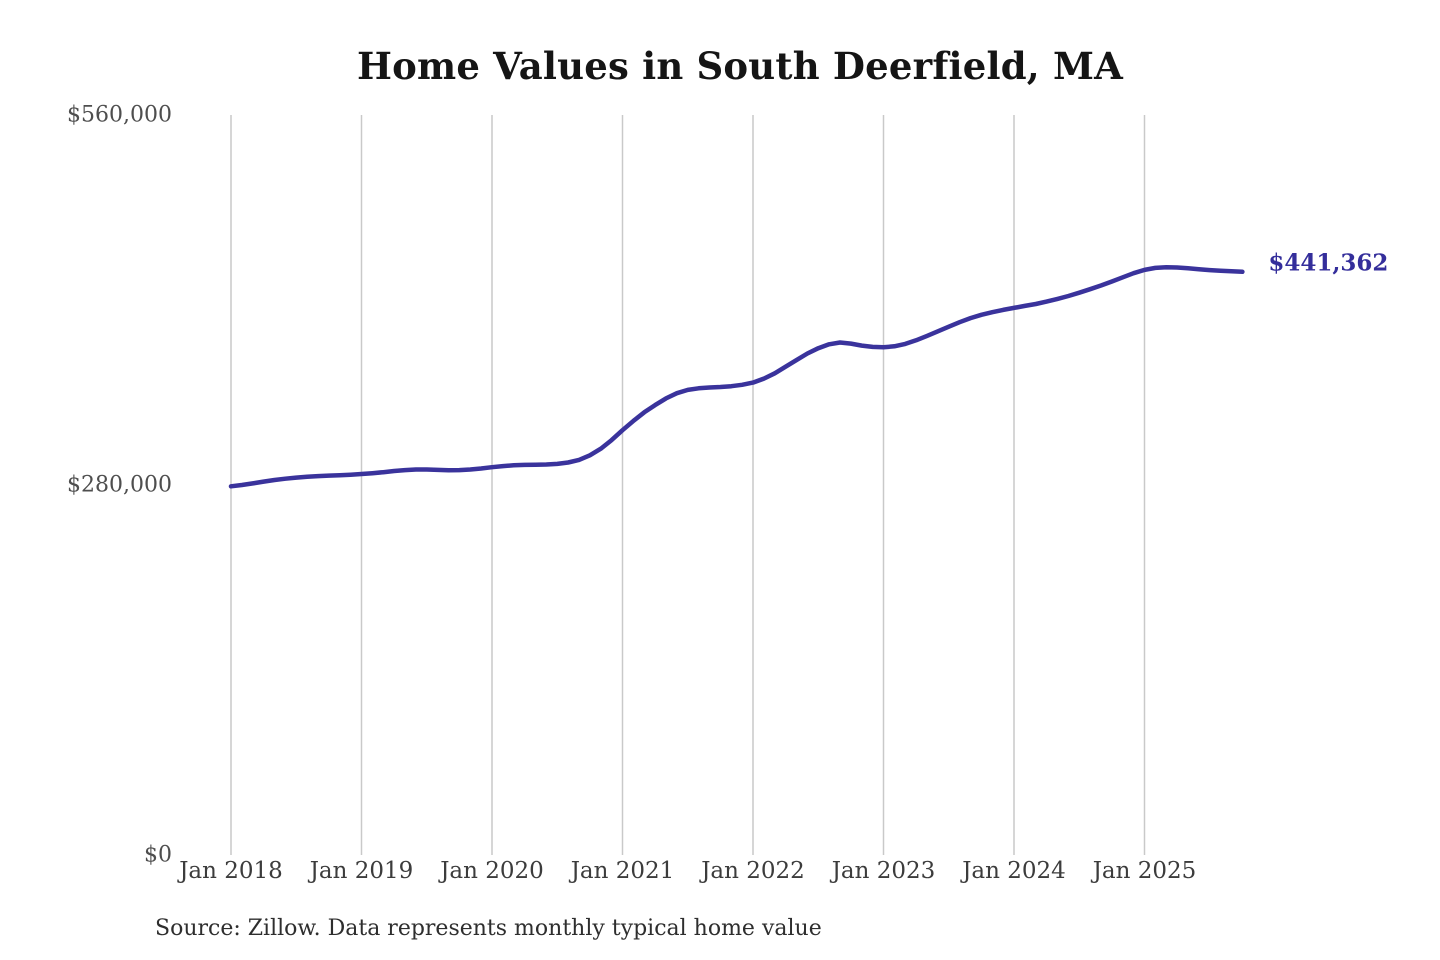 This screenshot has height=960, width=1440. Describe the element at coordinates (883, 871) in the screenshot. I see `x-axis-label: Jan 2023` at that location.